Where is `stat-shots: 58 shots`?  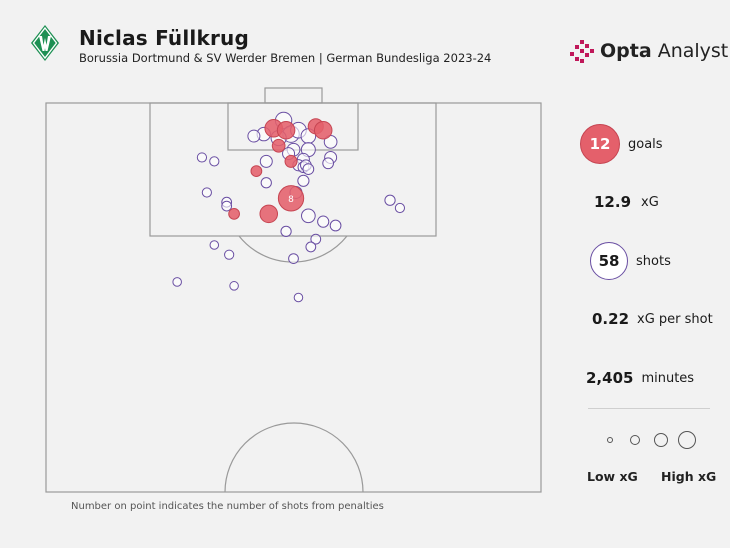
stat-shots: 58 shots is located at coordinates (660, 261).